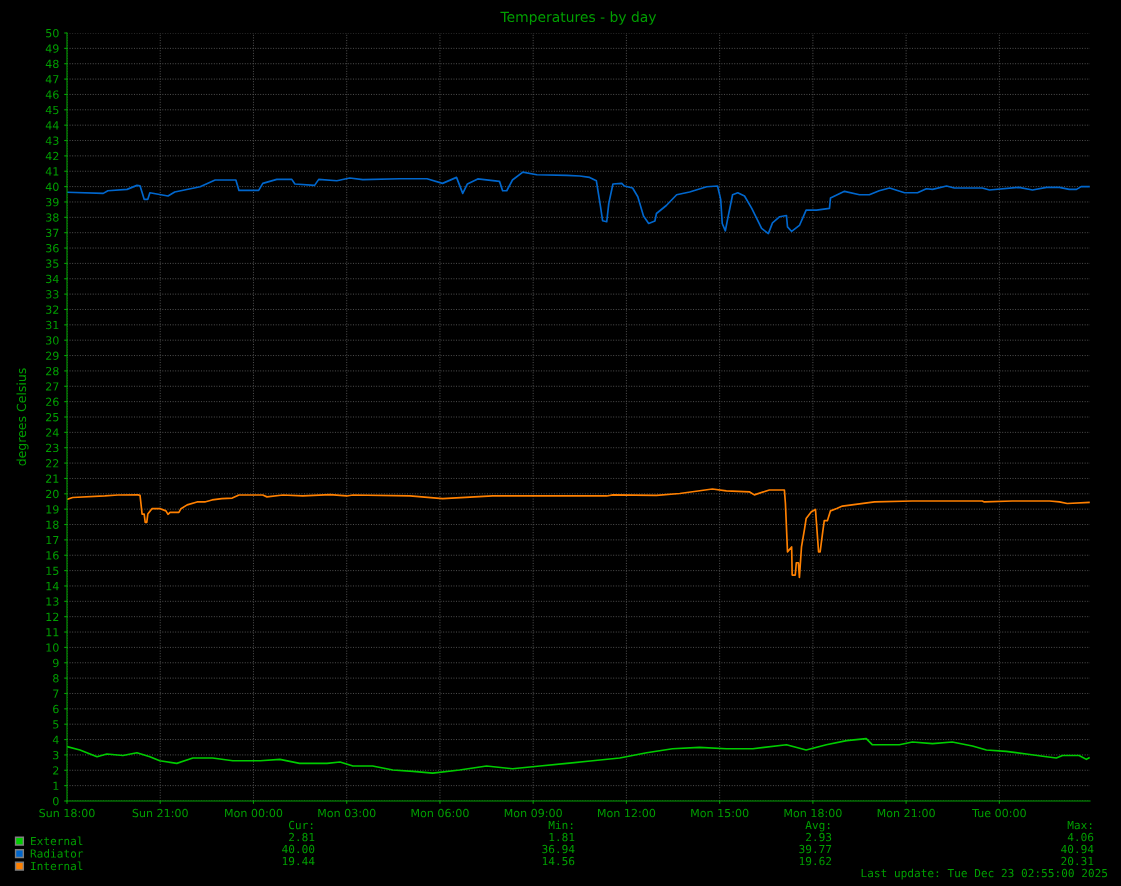 Image resolution: width=1121 pixels, height=886 pixels. I want to click on y-tick-label: 17, so click(52, 540).